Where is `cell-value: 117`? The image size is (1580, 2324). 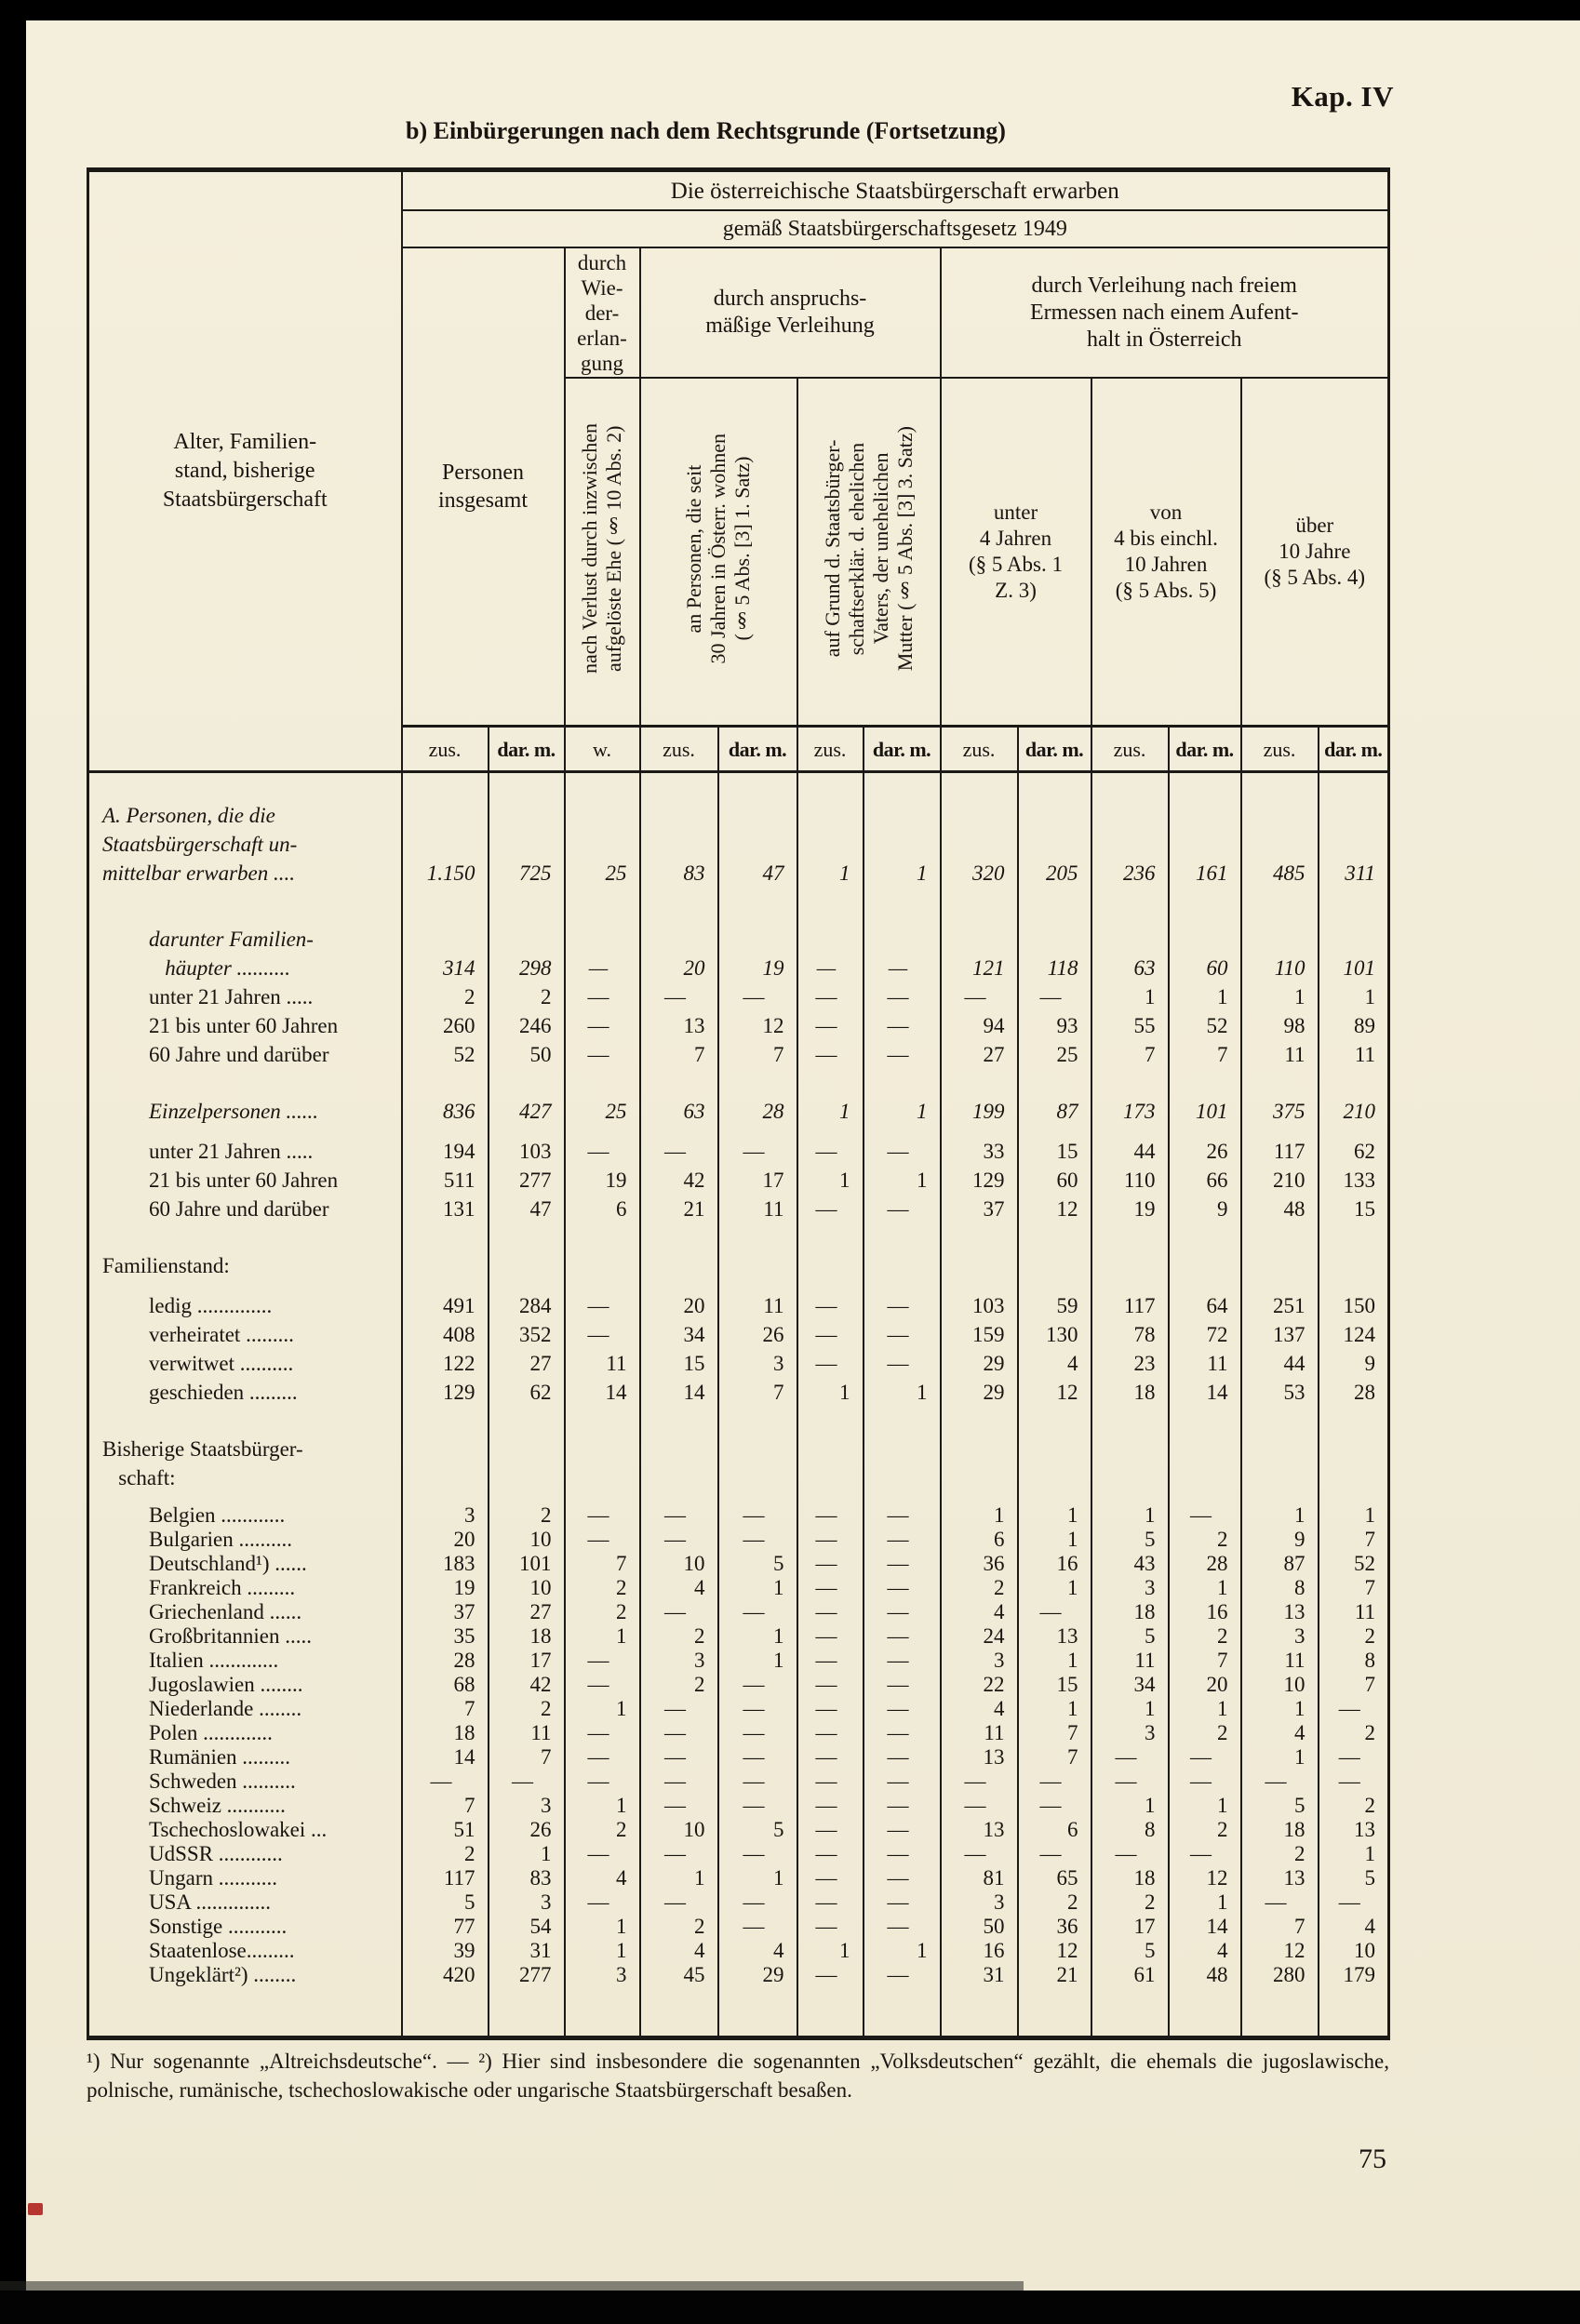 cell-value: 117 is located at coordinates (1130, 1300).